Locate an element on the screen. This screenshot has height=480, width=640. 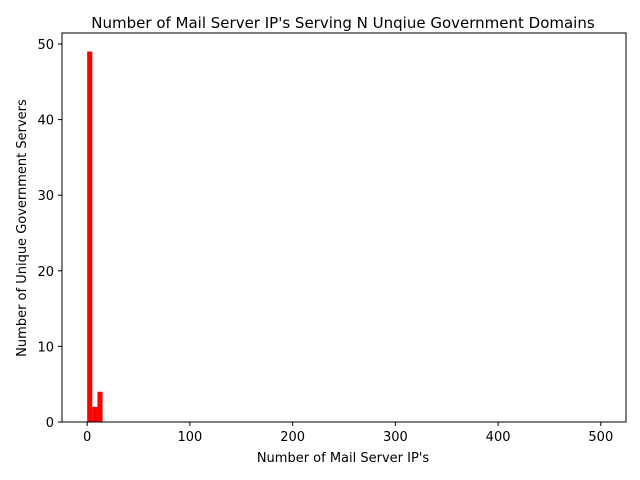
bars-group is located at coordinates (95, 237).